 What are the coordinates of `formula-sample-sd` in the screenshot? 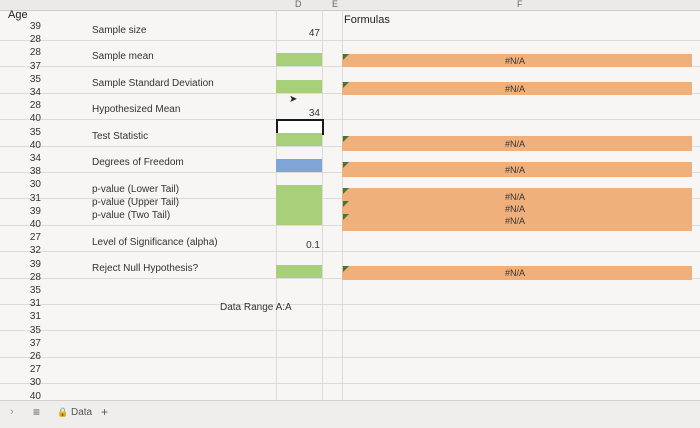 It's located at (517, 88).